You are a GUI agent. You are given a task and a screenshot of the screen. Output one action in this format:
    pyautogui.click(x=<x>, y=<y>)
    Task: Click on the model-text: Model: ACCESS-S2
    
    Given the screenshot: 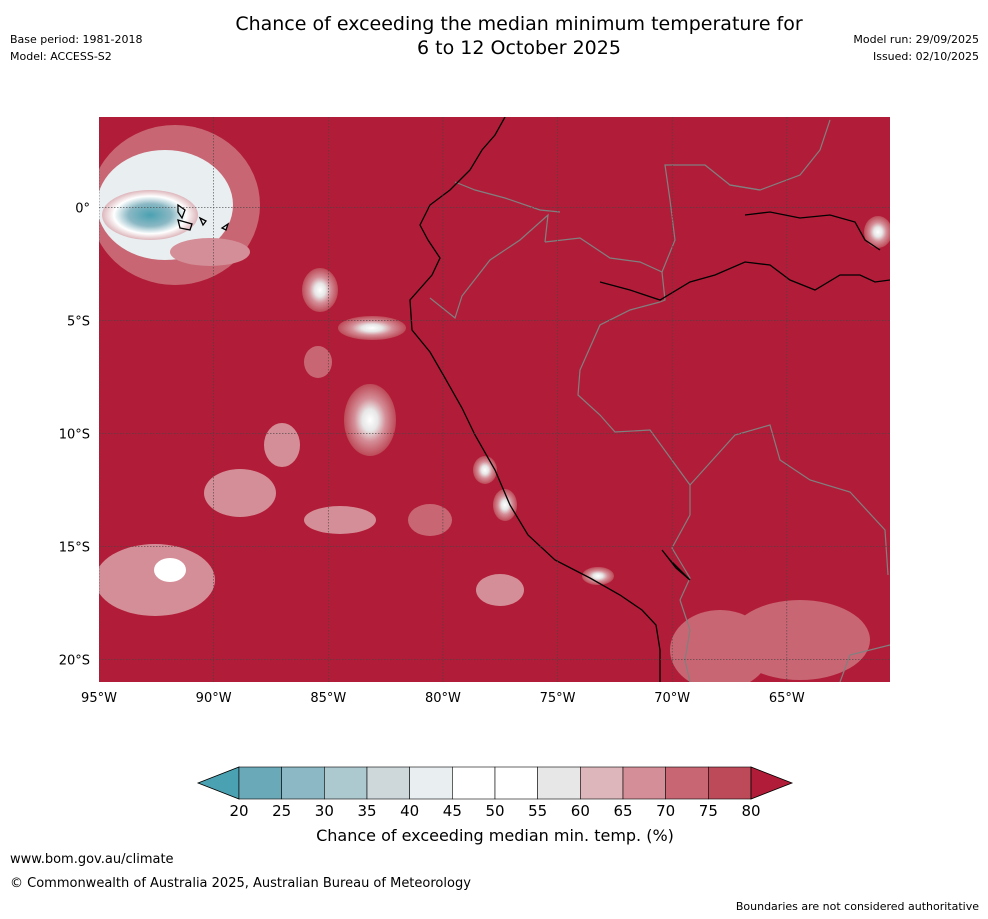 What is the action you would take?
    pyautogui.click(x=61, y=56)
    